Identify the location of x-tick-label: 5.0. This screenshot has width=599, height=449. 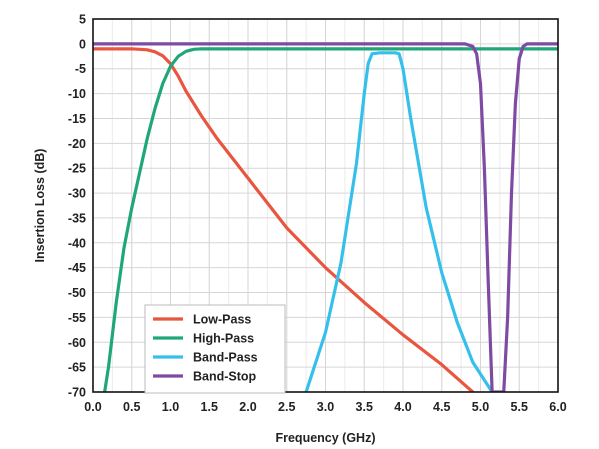
(480, 407).